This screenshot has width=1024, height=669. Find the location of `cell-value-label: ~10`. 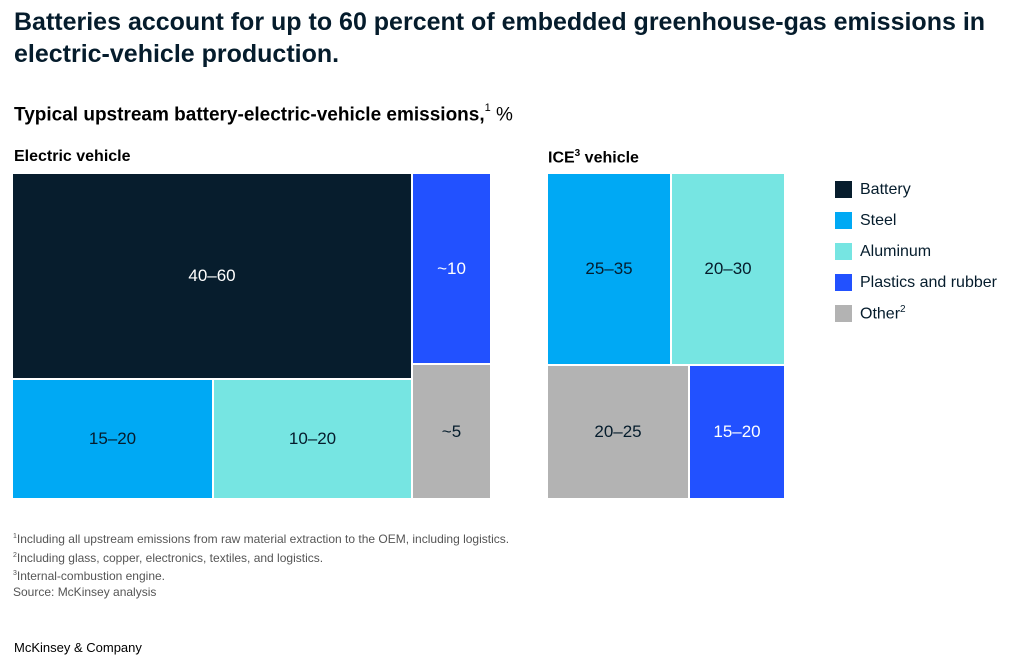

cell-value-label: ~10 is located at coordinates (451, 268).